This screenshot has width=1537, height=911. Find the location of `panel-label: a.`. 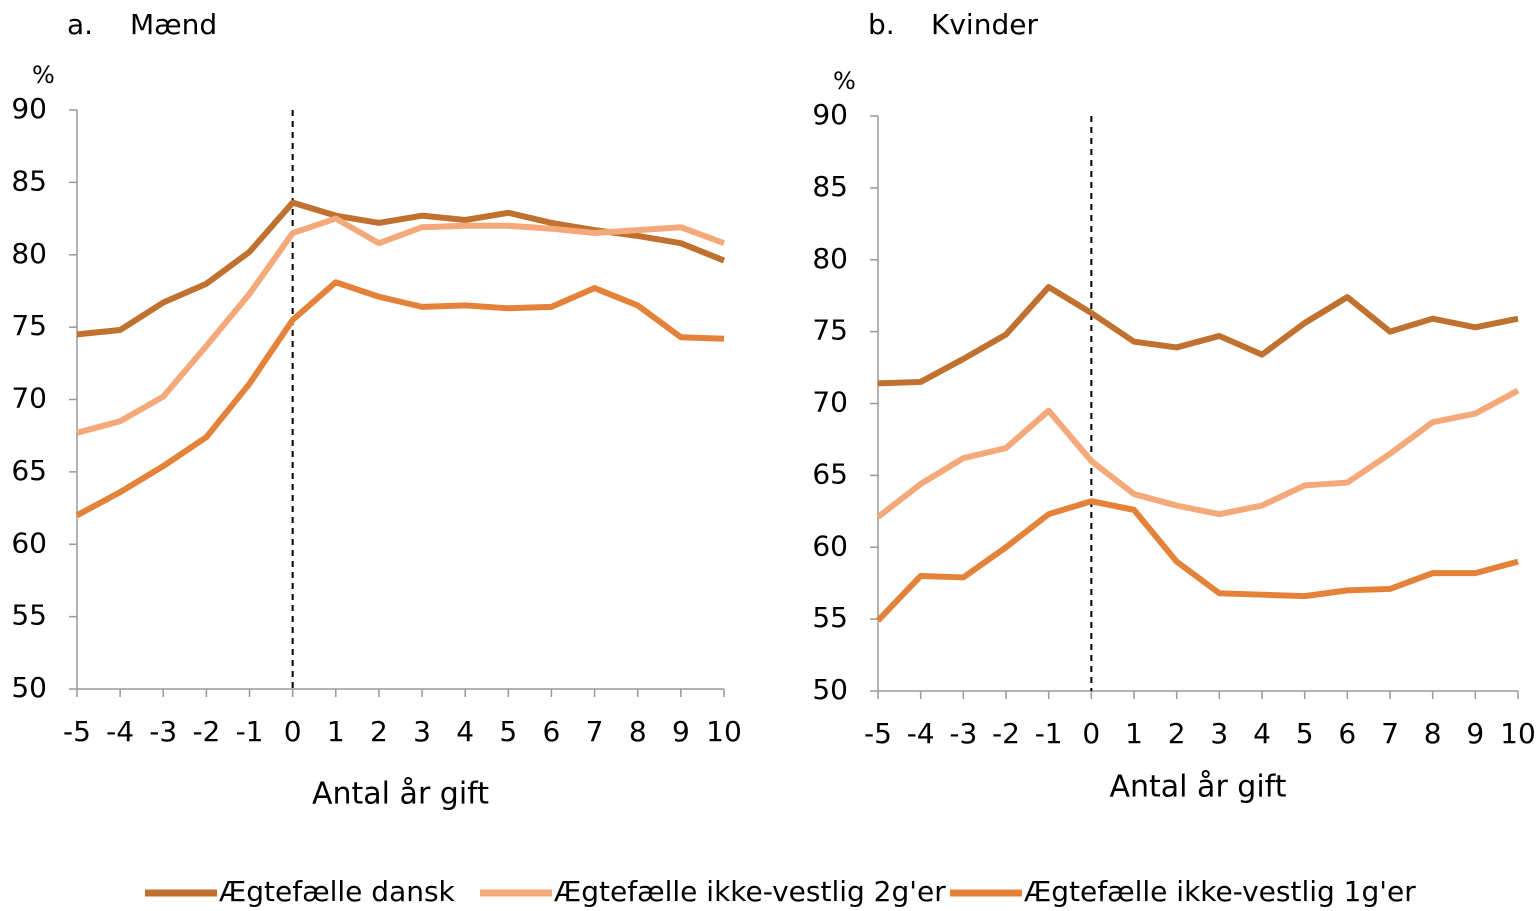

panel-label: a. is located at coordinates (80, 24).